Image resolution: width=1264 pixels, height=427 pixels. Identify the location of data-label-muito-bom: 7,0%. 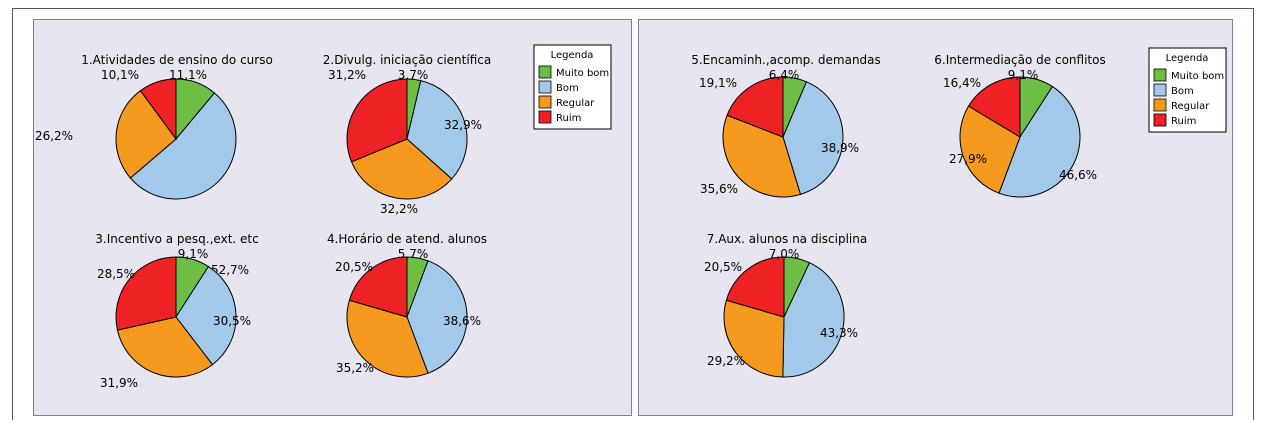
(784, 254).